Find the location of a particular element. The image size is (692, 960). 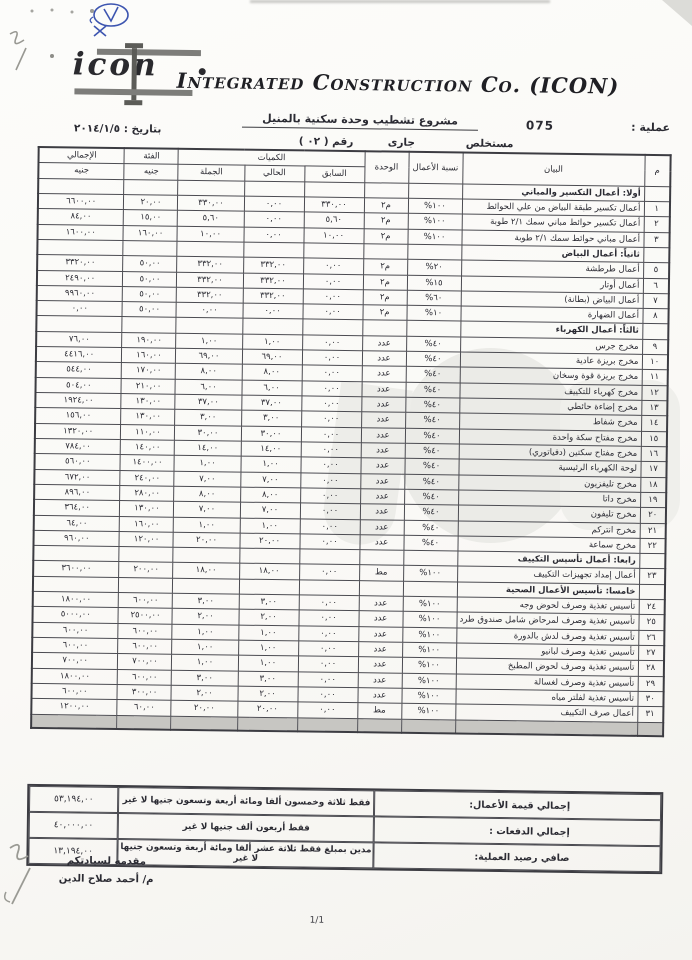

row-description is located at coordinates (546, 727).